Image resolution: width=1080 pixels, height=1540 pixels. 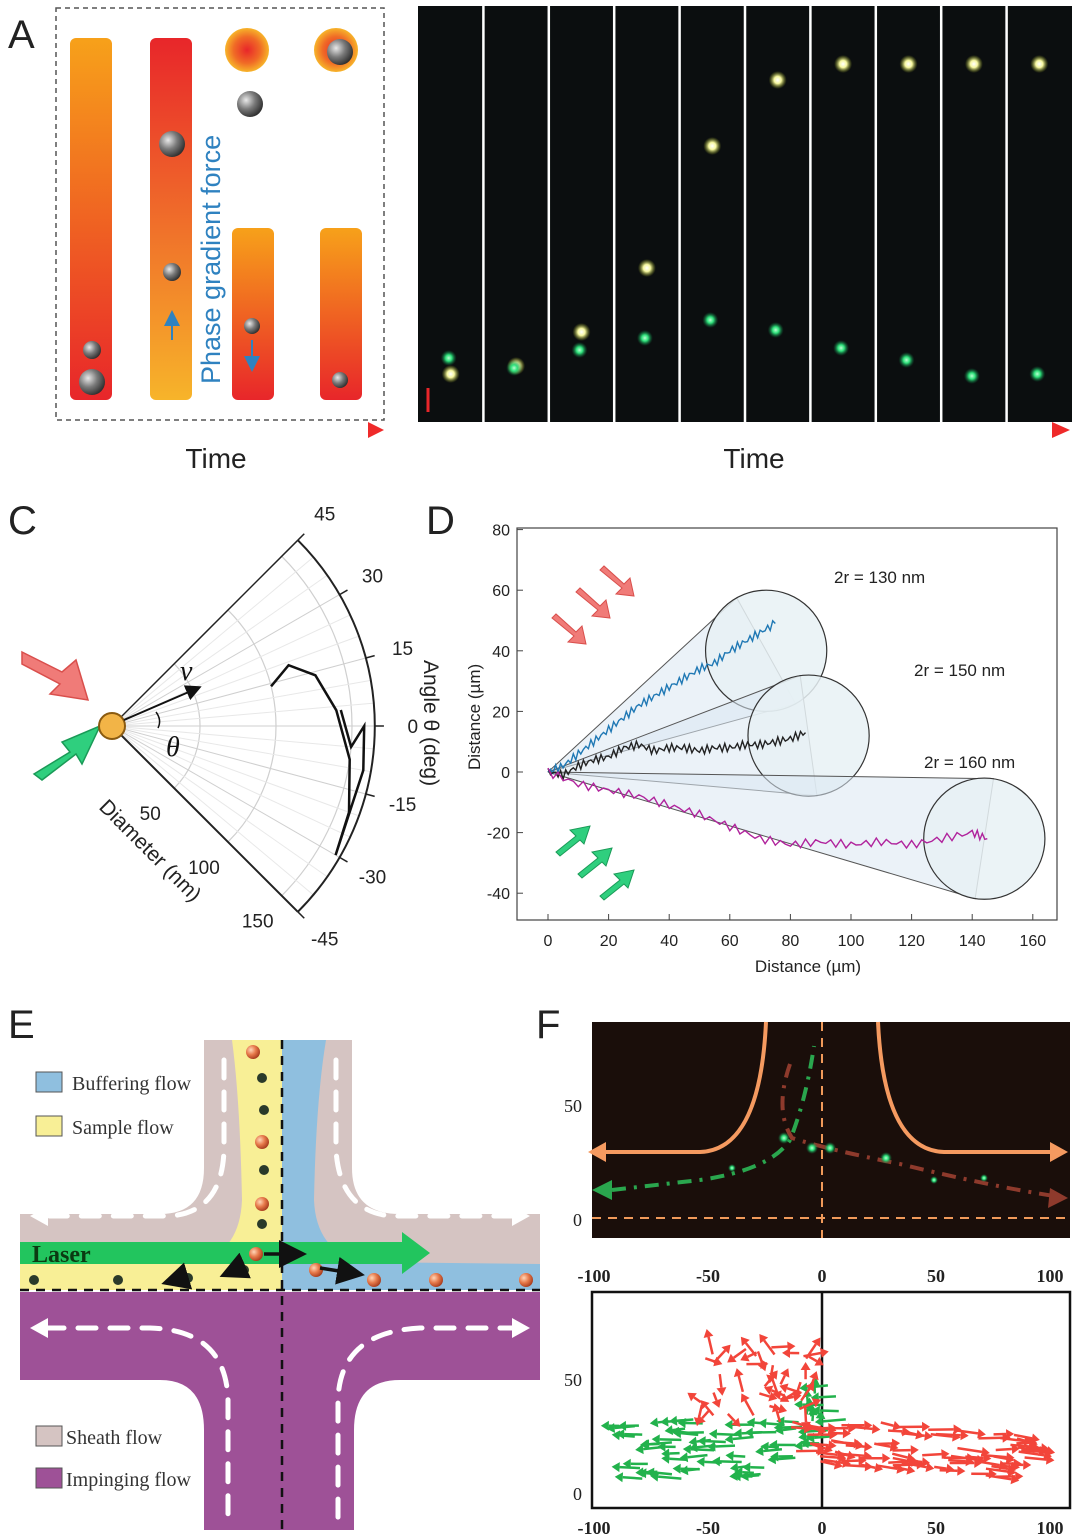 I want to click on particle, so click(x=340, y=380).